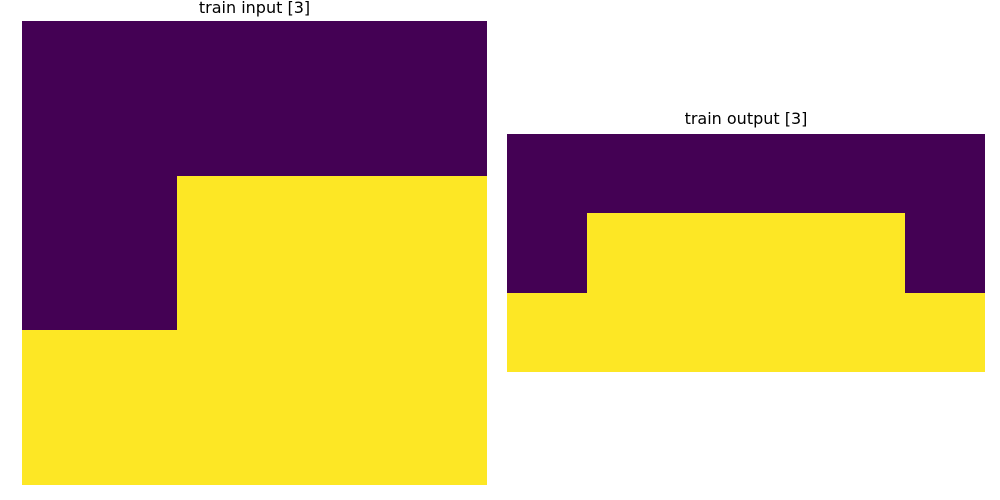 This screenshot has width=1000, height=500. What do you see at coordinates (746, 118) in the screenshot?
I see `train-output-title: train output [3]` at bounding box center [746, 118].